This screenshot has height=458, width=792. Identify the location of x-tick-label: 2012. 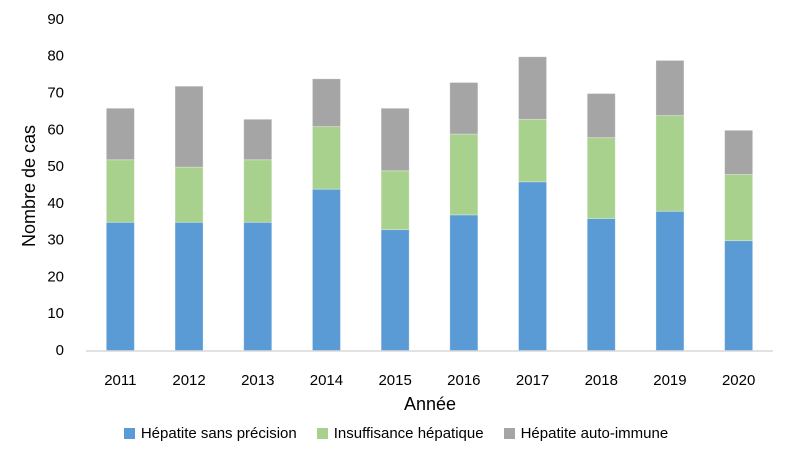
(188, 380).